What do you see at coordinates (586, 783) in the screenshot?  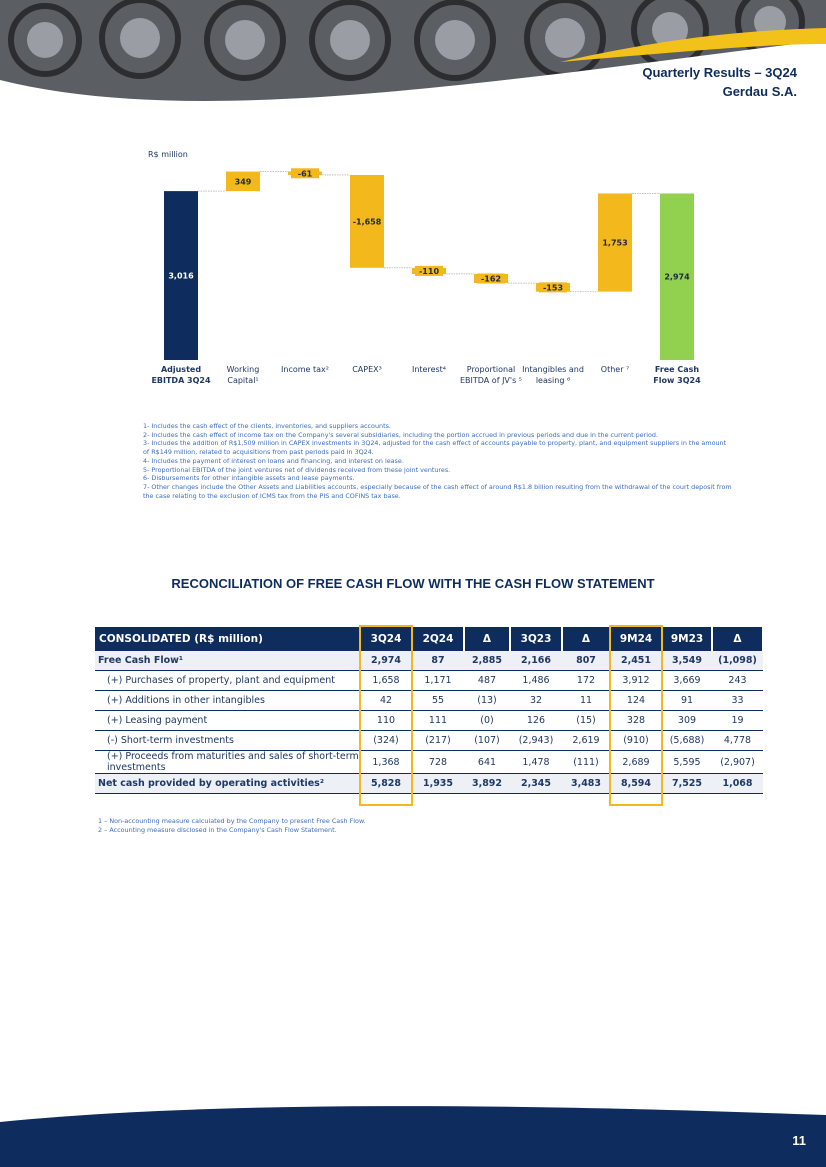 I see `table-cell: 3,483` at bounding box center [586, 783].